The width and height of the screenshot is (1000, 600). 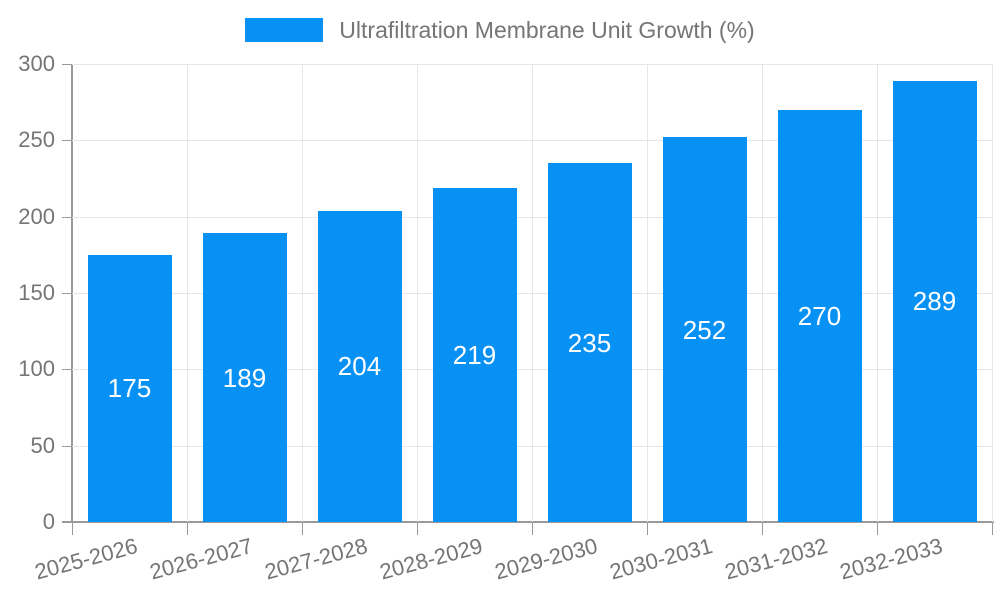 I want to click on legend-swatch-icon, so click(x=284, y=30).